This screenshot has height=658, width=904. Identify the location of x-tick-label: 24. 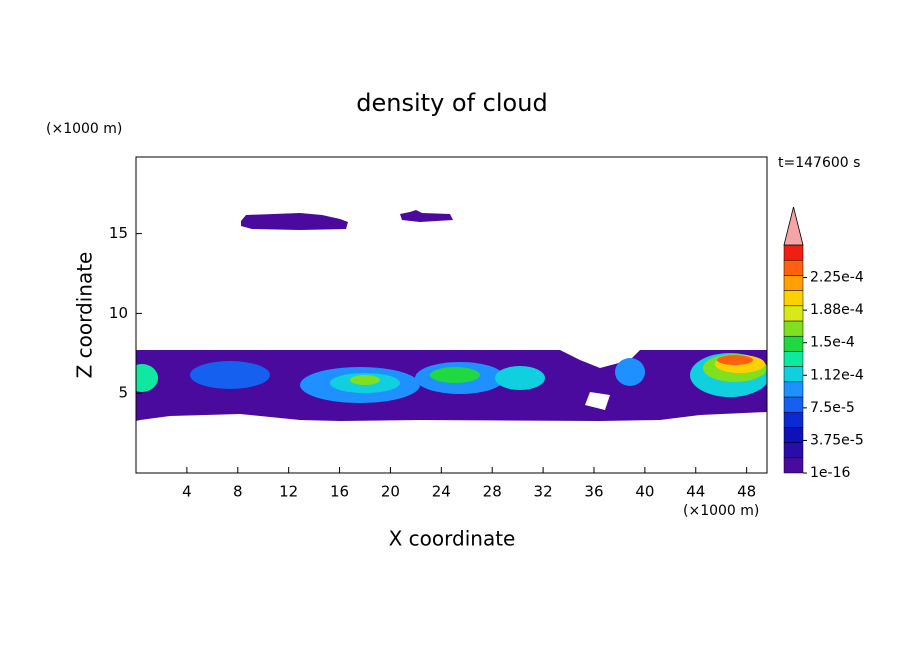
(441, 492).